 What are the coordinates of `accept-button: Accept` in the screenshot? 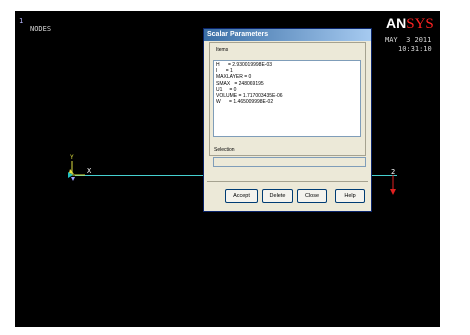 It's located at (241, 196).